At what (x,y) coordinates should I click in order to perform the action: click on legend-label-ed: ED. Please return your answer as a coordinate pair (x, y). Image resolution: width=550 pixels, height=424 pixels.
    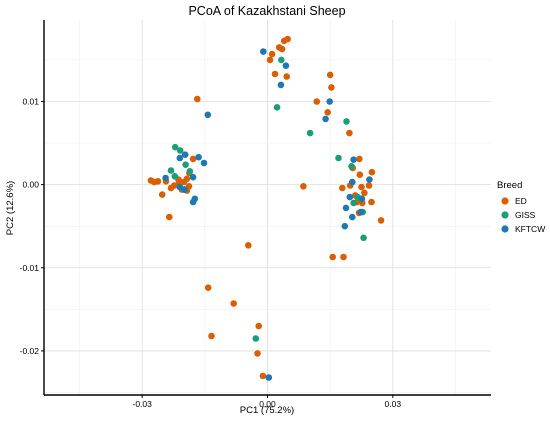
    Looking at the image, I should click on (521, 201).